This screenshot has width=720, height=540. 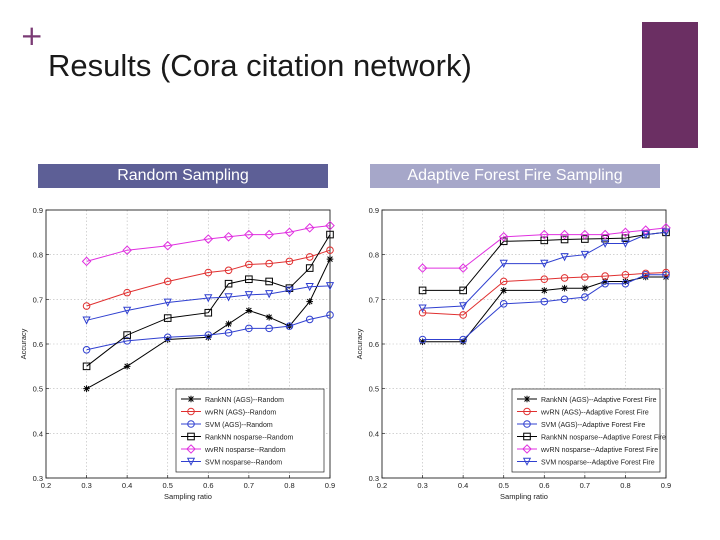 I want to click on y-tick-label: 0.5, so click(x=38, y=389).